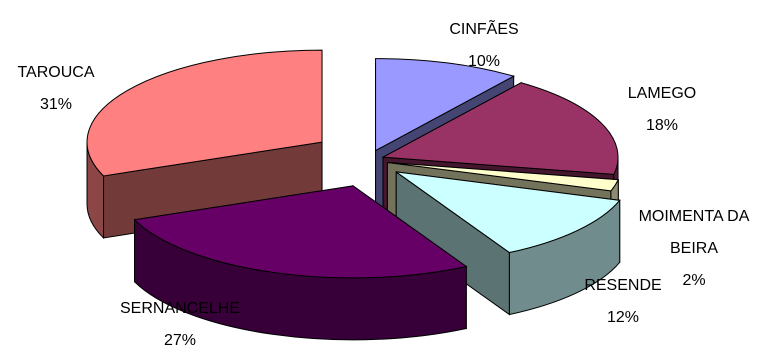 The width and height of the screenshot is (776, 347). Describe the element at coordinates (483, 28) in the screenshot. I see `pie-slice-category-label: CINFÃES` at that location.